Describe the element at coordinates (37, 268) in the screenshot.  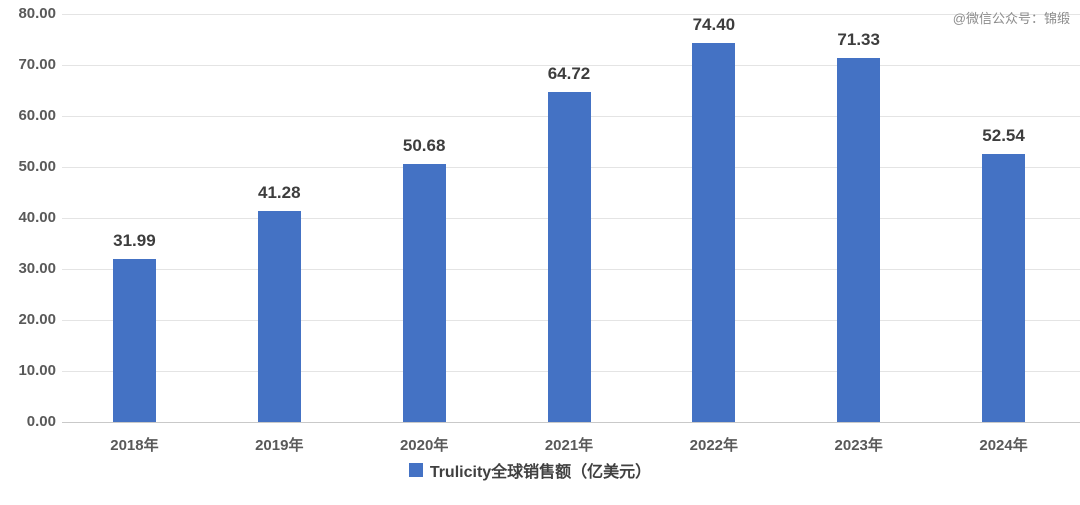
I see `y-tick-label: 30.00` at that location.